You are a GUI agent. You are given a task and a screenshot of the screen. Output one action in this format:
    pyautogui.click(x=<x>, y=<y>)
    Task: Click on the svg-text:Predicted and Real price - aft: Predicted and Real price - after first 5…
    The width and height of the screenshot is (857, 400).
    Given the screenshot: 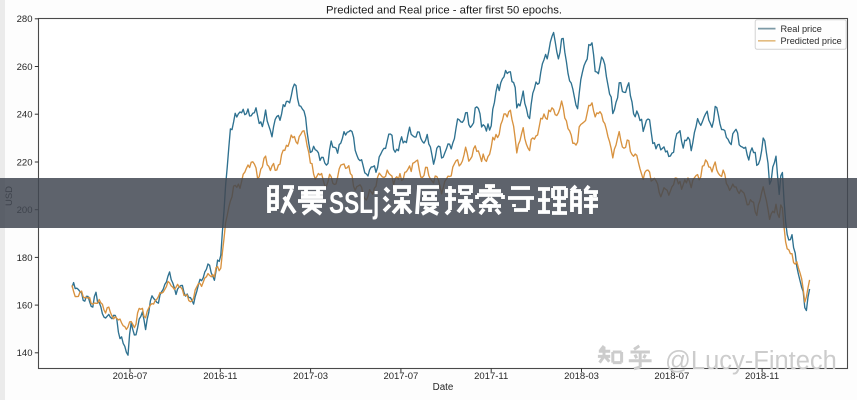 What is the action you would take?
    pyautogui.click(x=444, y=11)
    